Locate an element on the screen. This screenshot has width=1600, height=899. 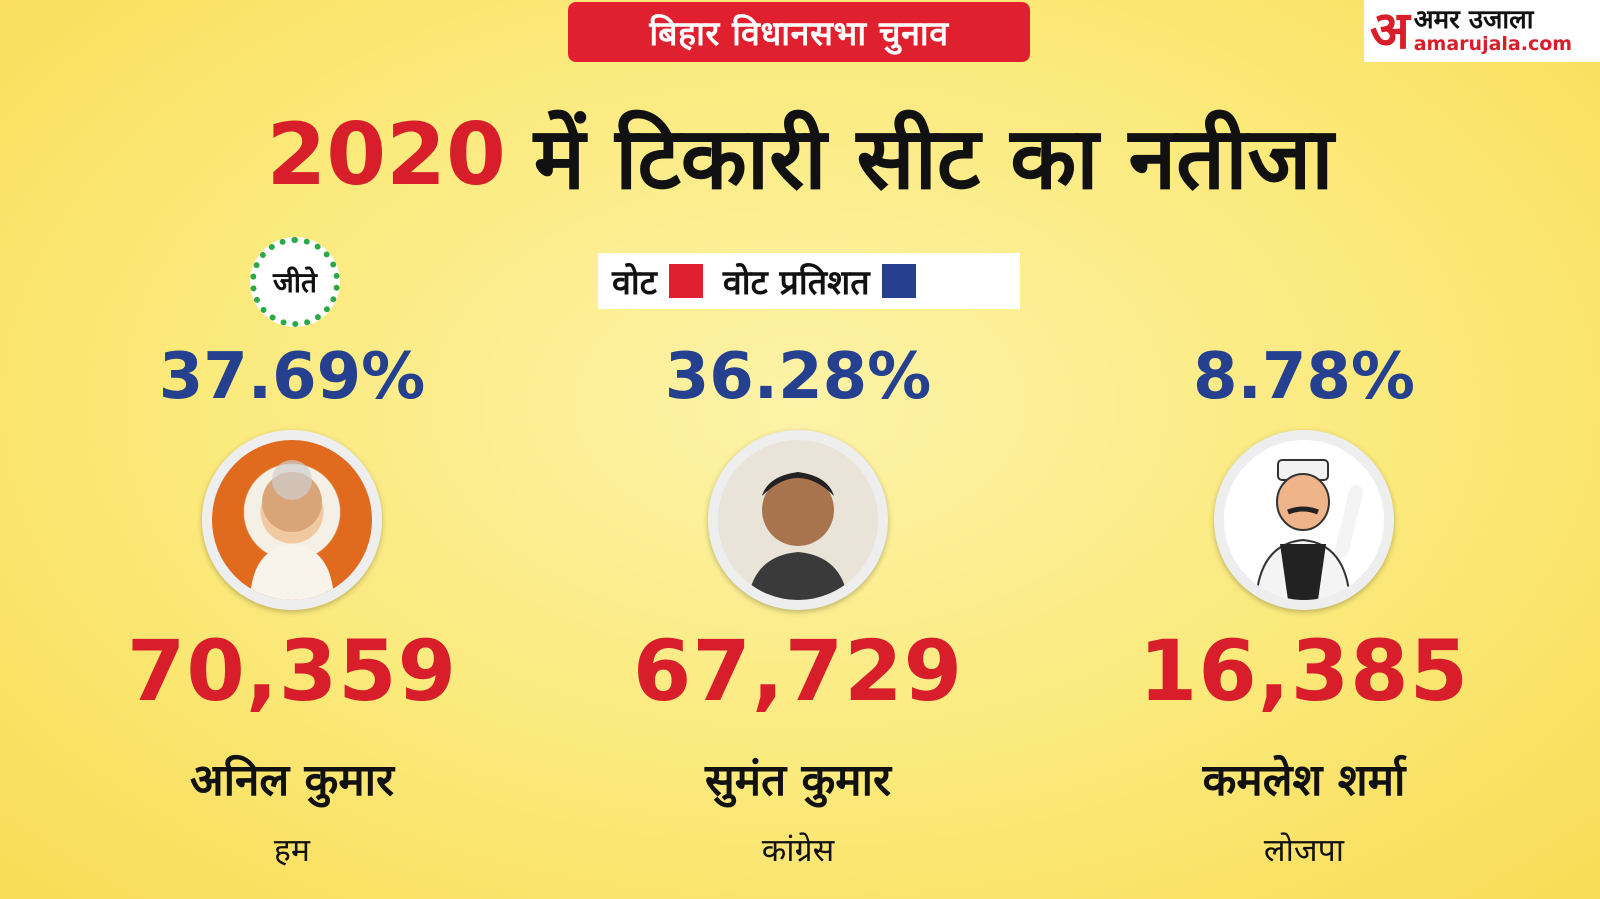
page-title: 2020 में टिकारी सीट का नतीजा is located at coordinates (800, 155).